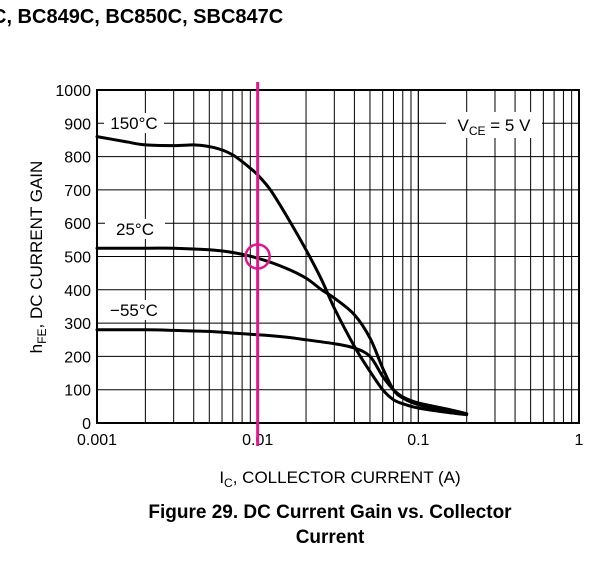  I want to click on x-tick-label: 0.001, so click(97, 440).